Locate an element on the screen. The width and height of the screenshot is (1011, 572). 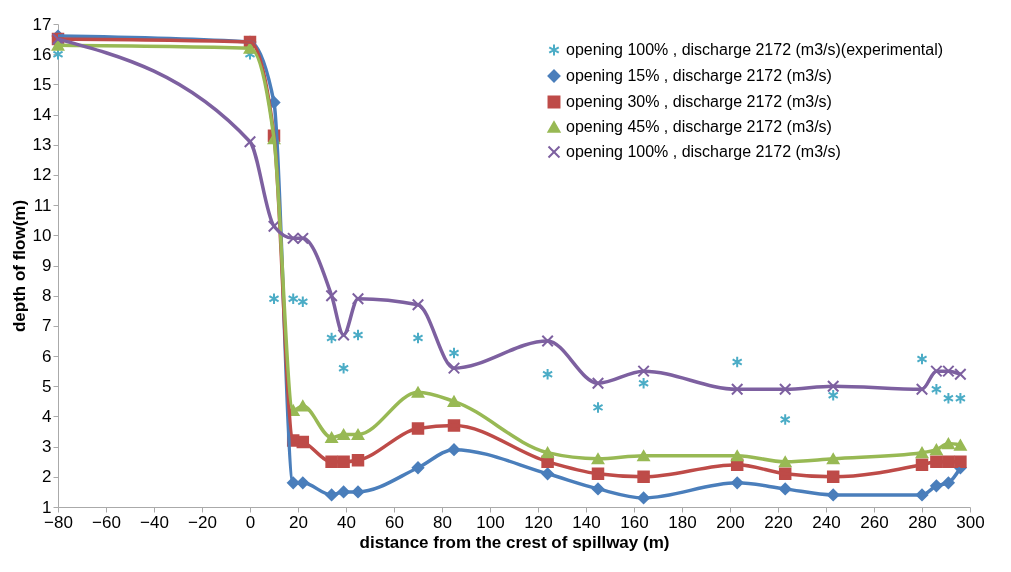
x-tick-label: 160 is located at coordinates (634, 522).